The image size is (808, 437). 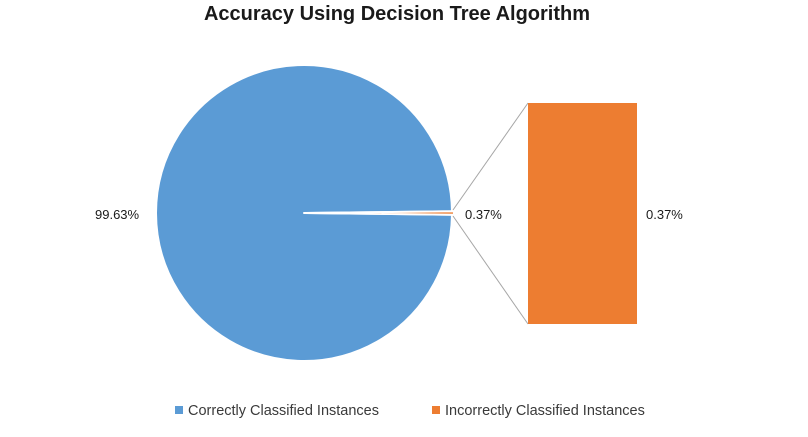 What do you see at coordinates (283, 411) in the screenshot?
I see `legend-label-correct: Correctly Classified Instances` at bounding box center [283, 411].